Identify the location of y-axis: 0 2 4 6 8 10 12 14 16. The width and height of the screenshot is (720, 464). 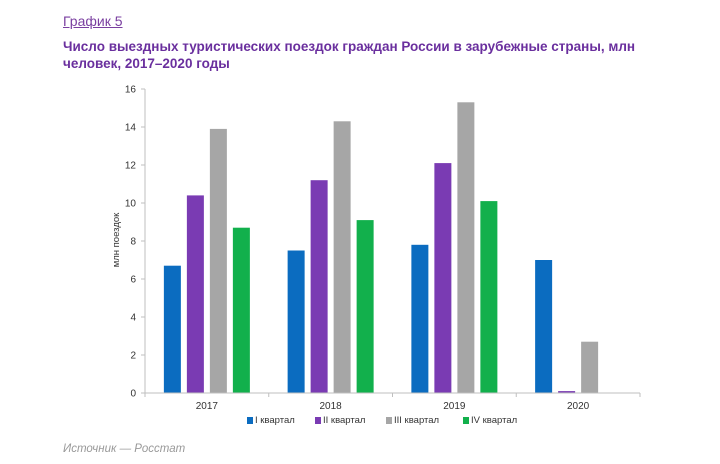
(135, 242).